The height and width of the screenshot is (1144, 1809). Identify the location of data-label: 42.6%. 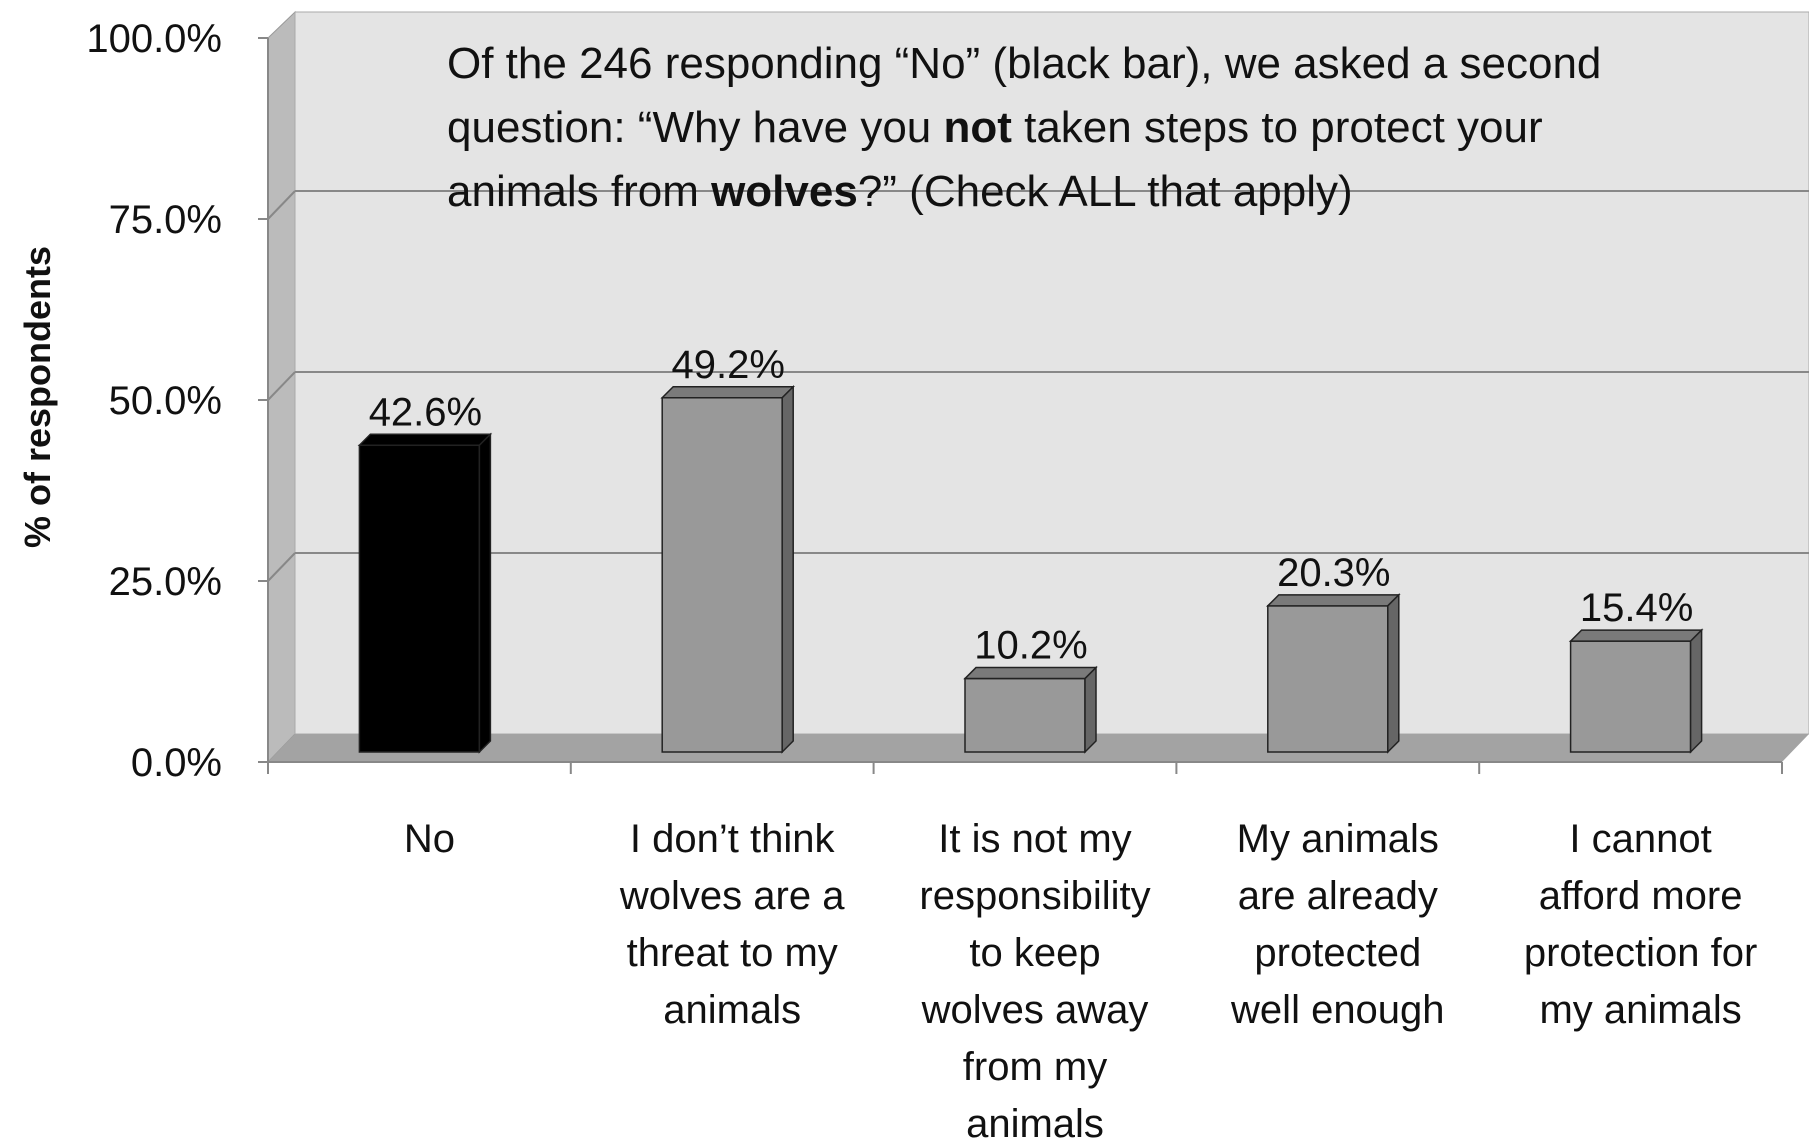
(425, 412).